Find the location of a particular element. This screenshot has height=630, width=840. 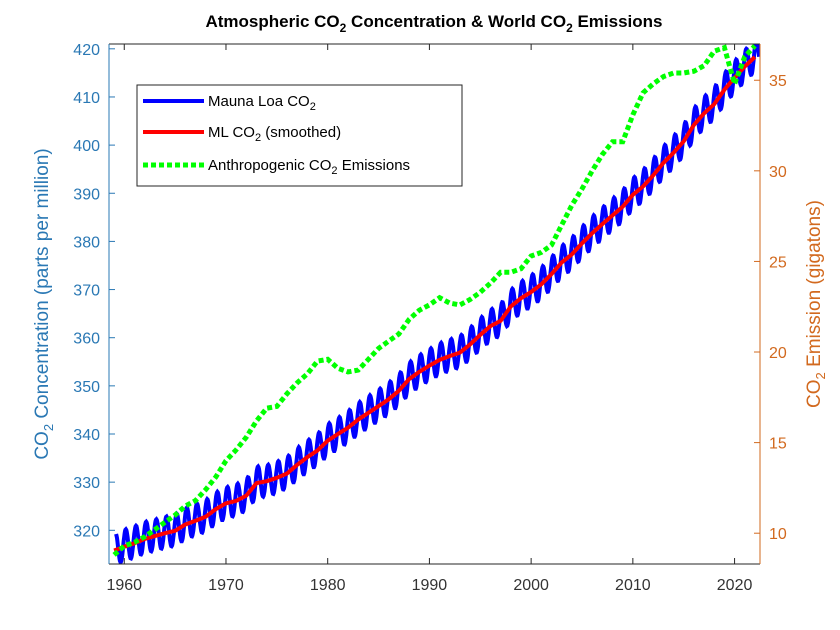

legend-label-smoothed: ML CO2 (smoothed) is located at coordinates (274, 134).